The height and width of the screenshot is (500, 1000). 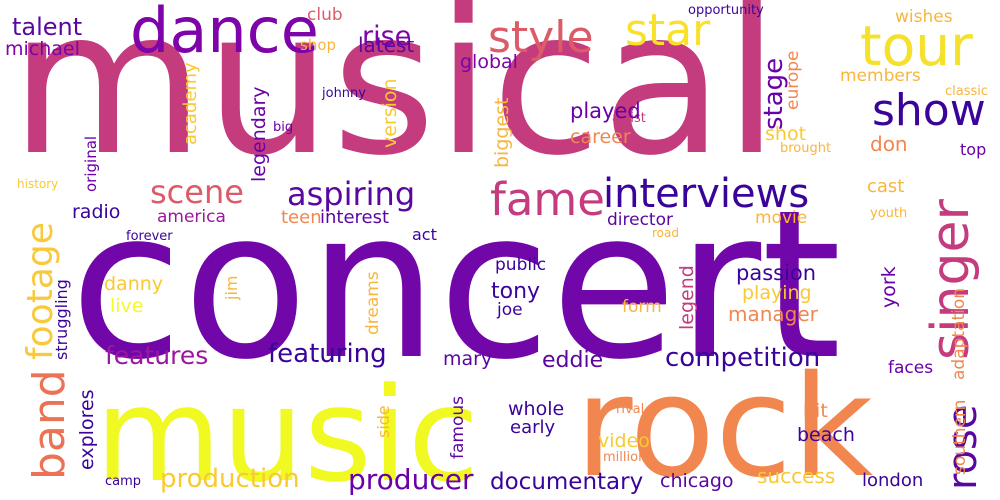 What do you see at coordinates (642, 307) in the screenshot?
I see `cloud-word-form: form` at bounding box center [642, 307].